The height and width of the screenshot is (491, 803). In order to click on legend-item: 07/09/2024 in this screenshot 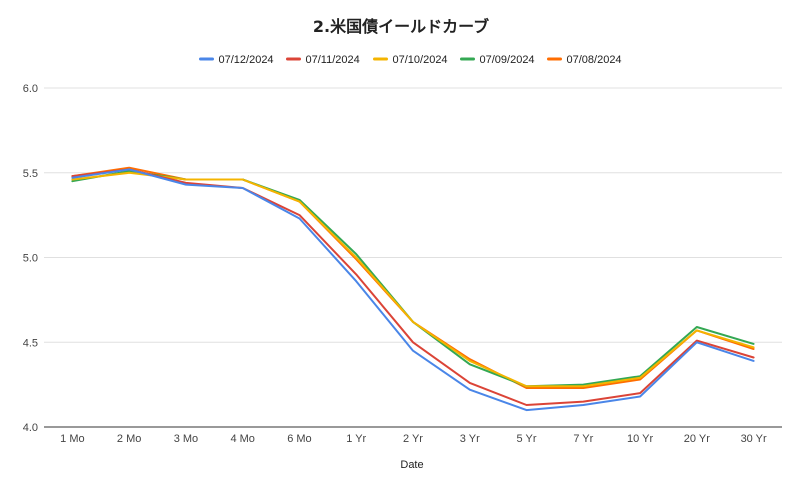, I will do `click(497, 60)`.